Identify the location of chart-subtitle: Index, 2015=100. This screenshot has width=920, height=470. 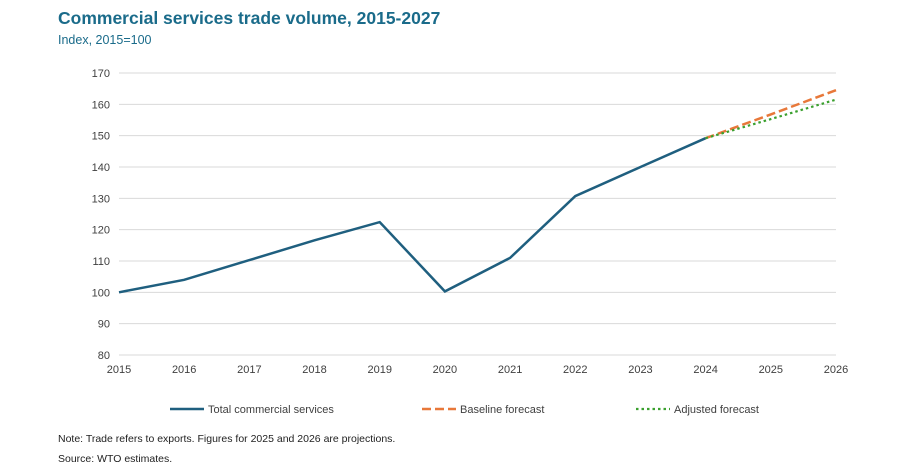
(105, 40).